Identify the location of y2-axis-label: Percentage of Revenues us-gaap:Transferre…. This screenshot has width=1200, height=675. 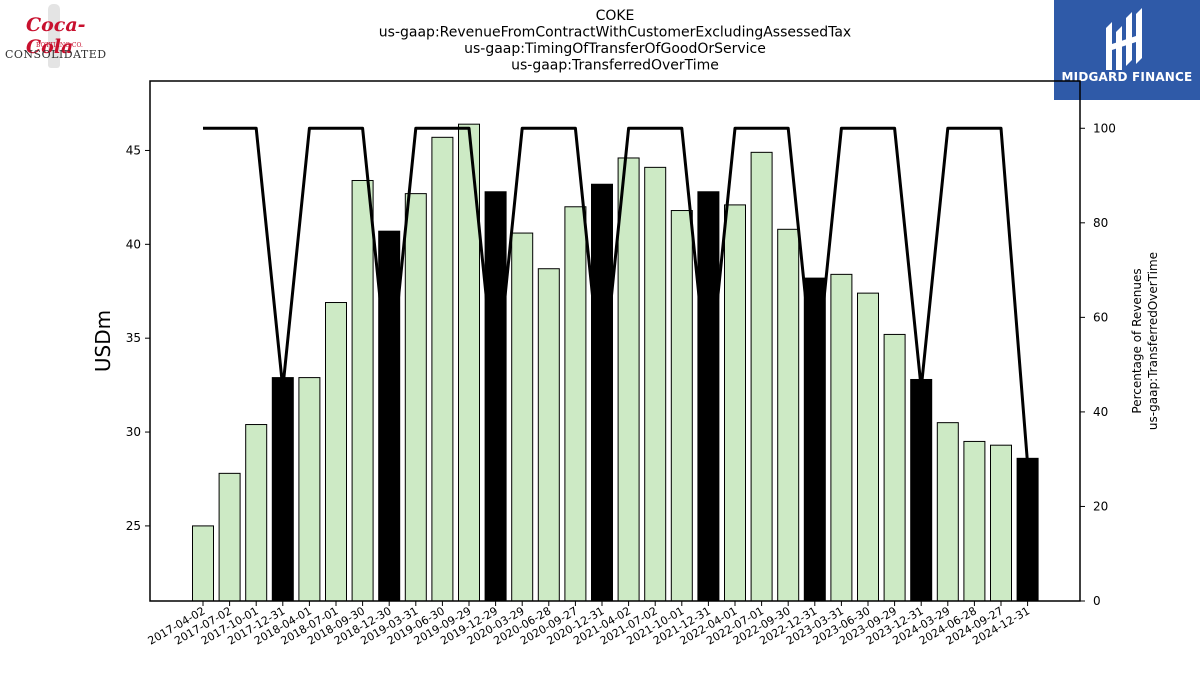
(1145, 341).